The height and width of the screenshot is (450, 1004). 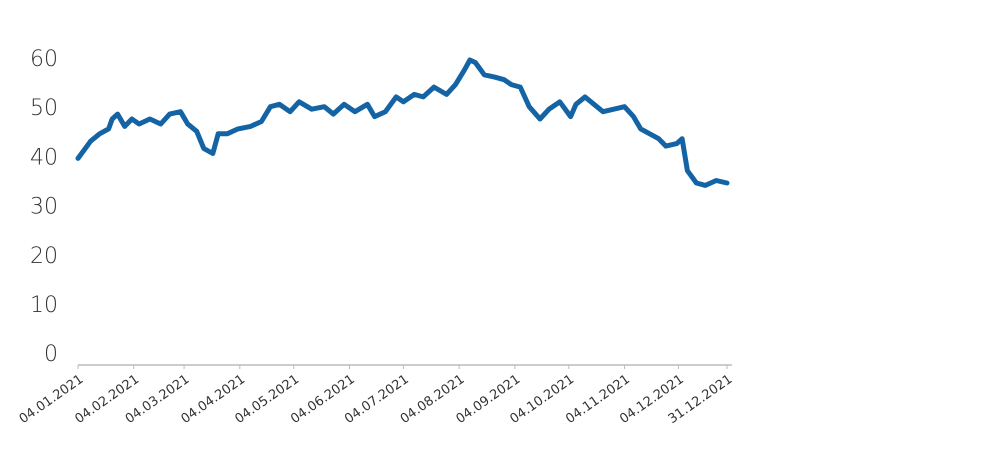 What do you see at coordinates (44, 256) in the screenshot?
I see `y-tick-label: 20` at bounding box center [44, 256].